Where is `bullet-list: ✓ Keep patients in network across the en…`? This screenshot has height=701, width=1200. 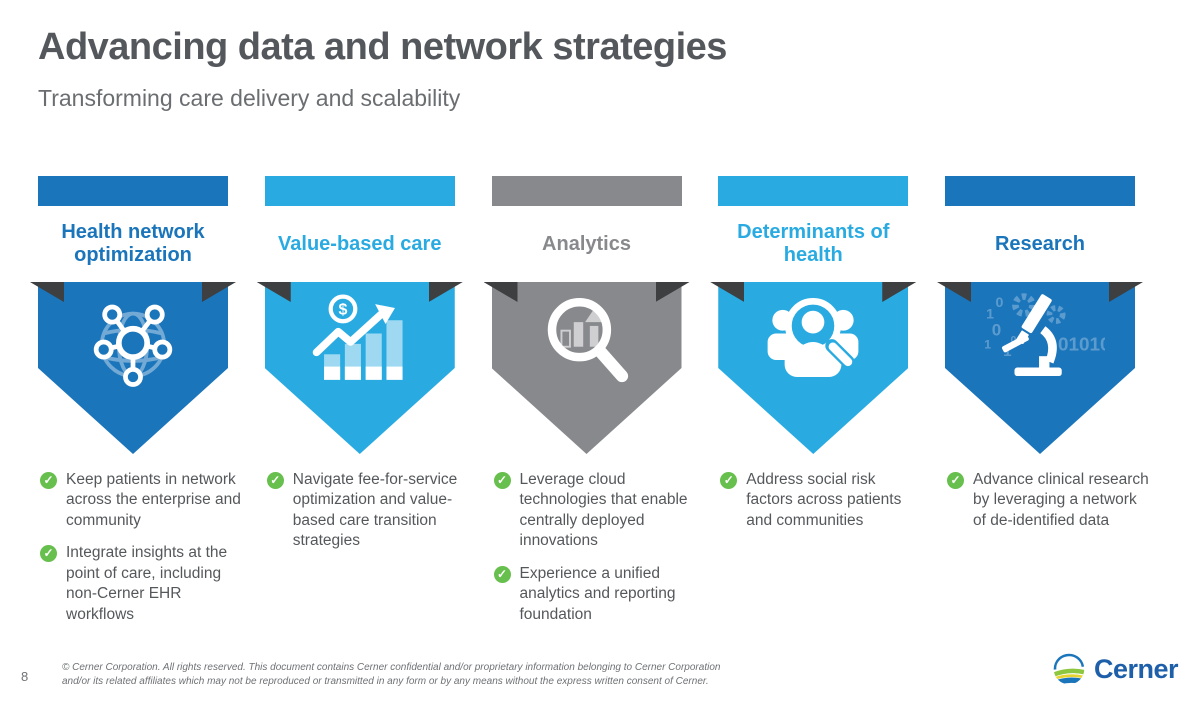 bullet-list: ✓ Keep patients in network across the en… is located at coordinates (142, 553).